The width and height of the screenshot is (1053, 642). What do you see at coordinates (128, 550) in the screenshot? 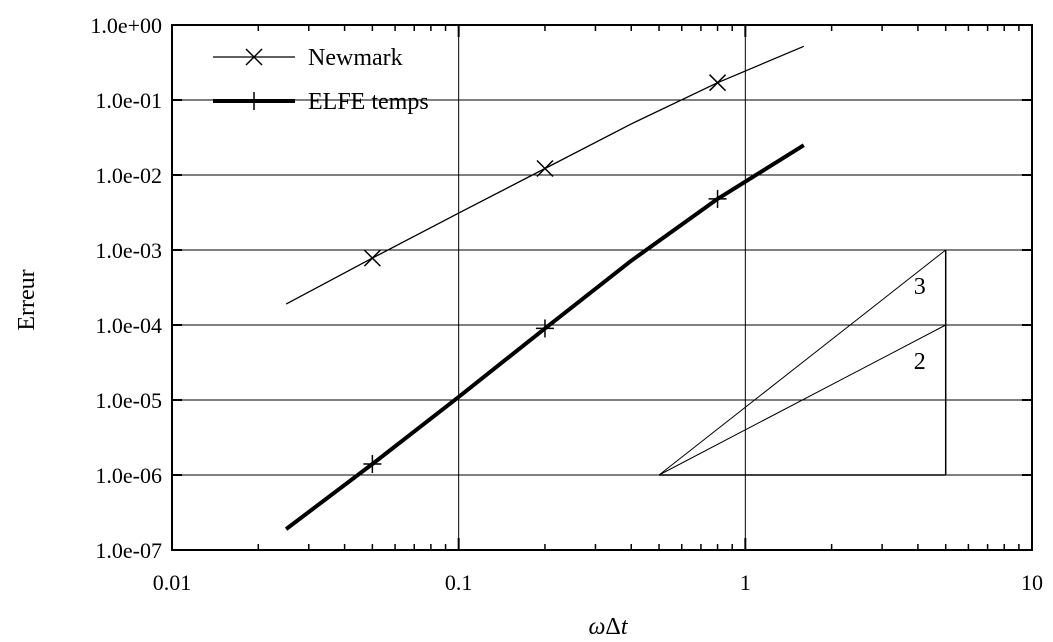
I see `y-tick-label: 1.0e-07` at bounding box center [128, 550].